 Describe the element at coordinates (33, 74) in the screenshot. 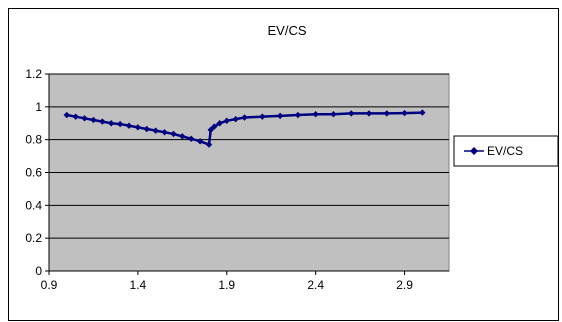

I see `y-tick-label: 1.2` at that location.